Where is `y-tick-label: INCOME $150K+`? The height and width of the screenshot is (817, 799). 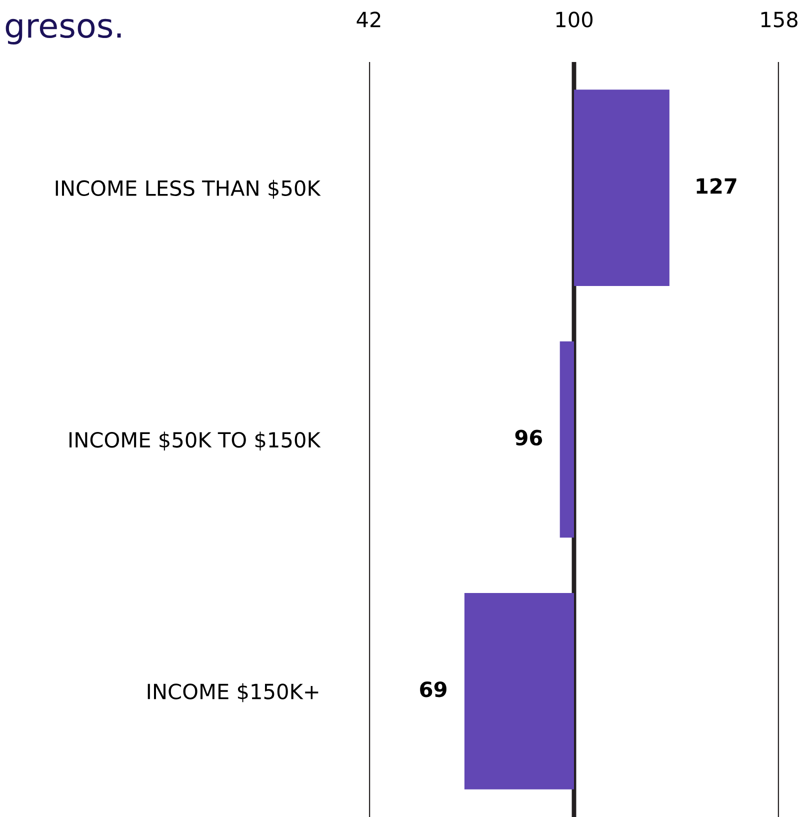 y-tick-label: INCOME $150K+ is located at coordinates (233, 692).